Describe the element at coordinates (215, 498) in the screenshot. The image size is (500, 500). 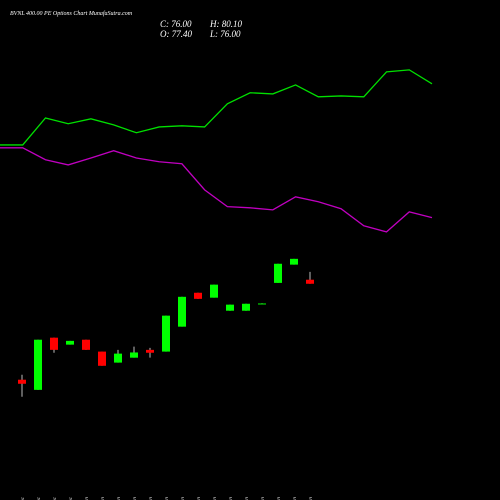
I see `x-tick-label: 13 Jan` at that location.